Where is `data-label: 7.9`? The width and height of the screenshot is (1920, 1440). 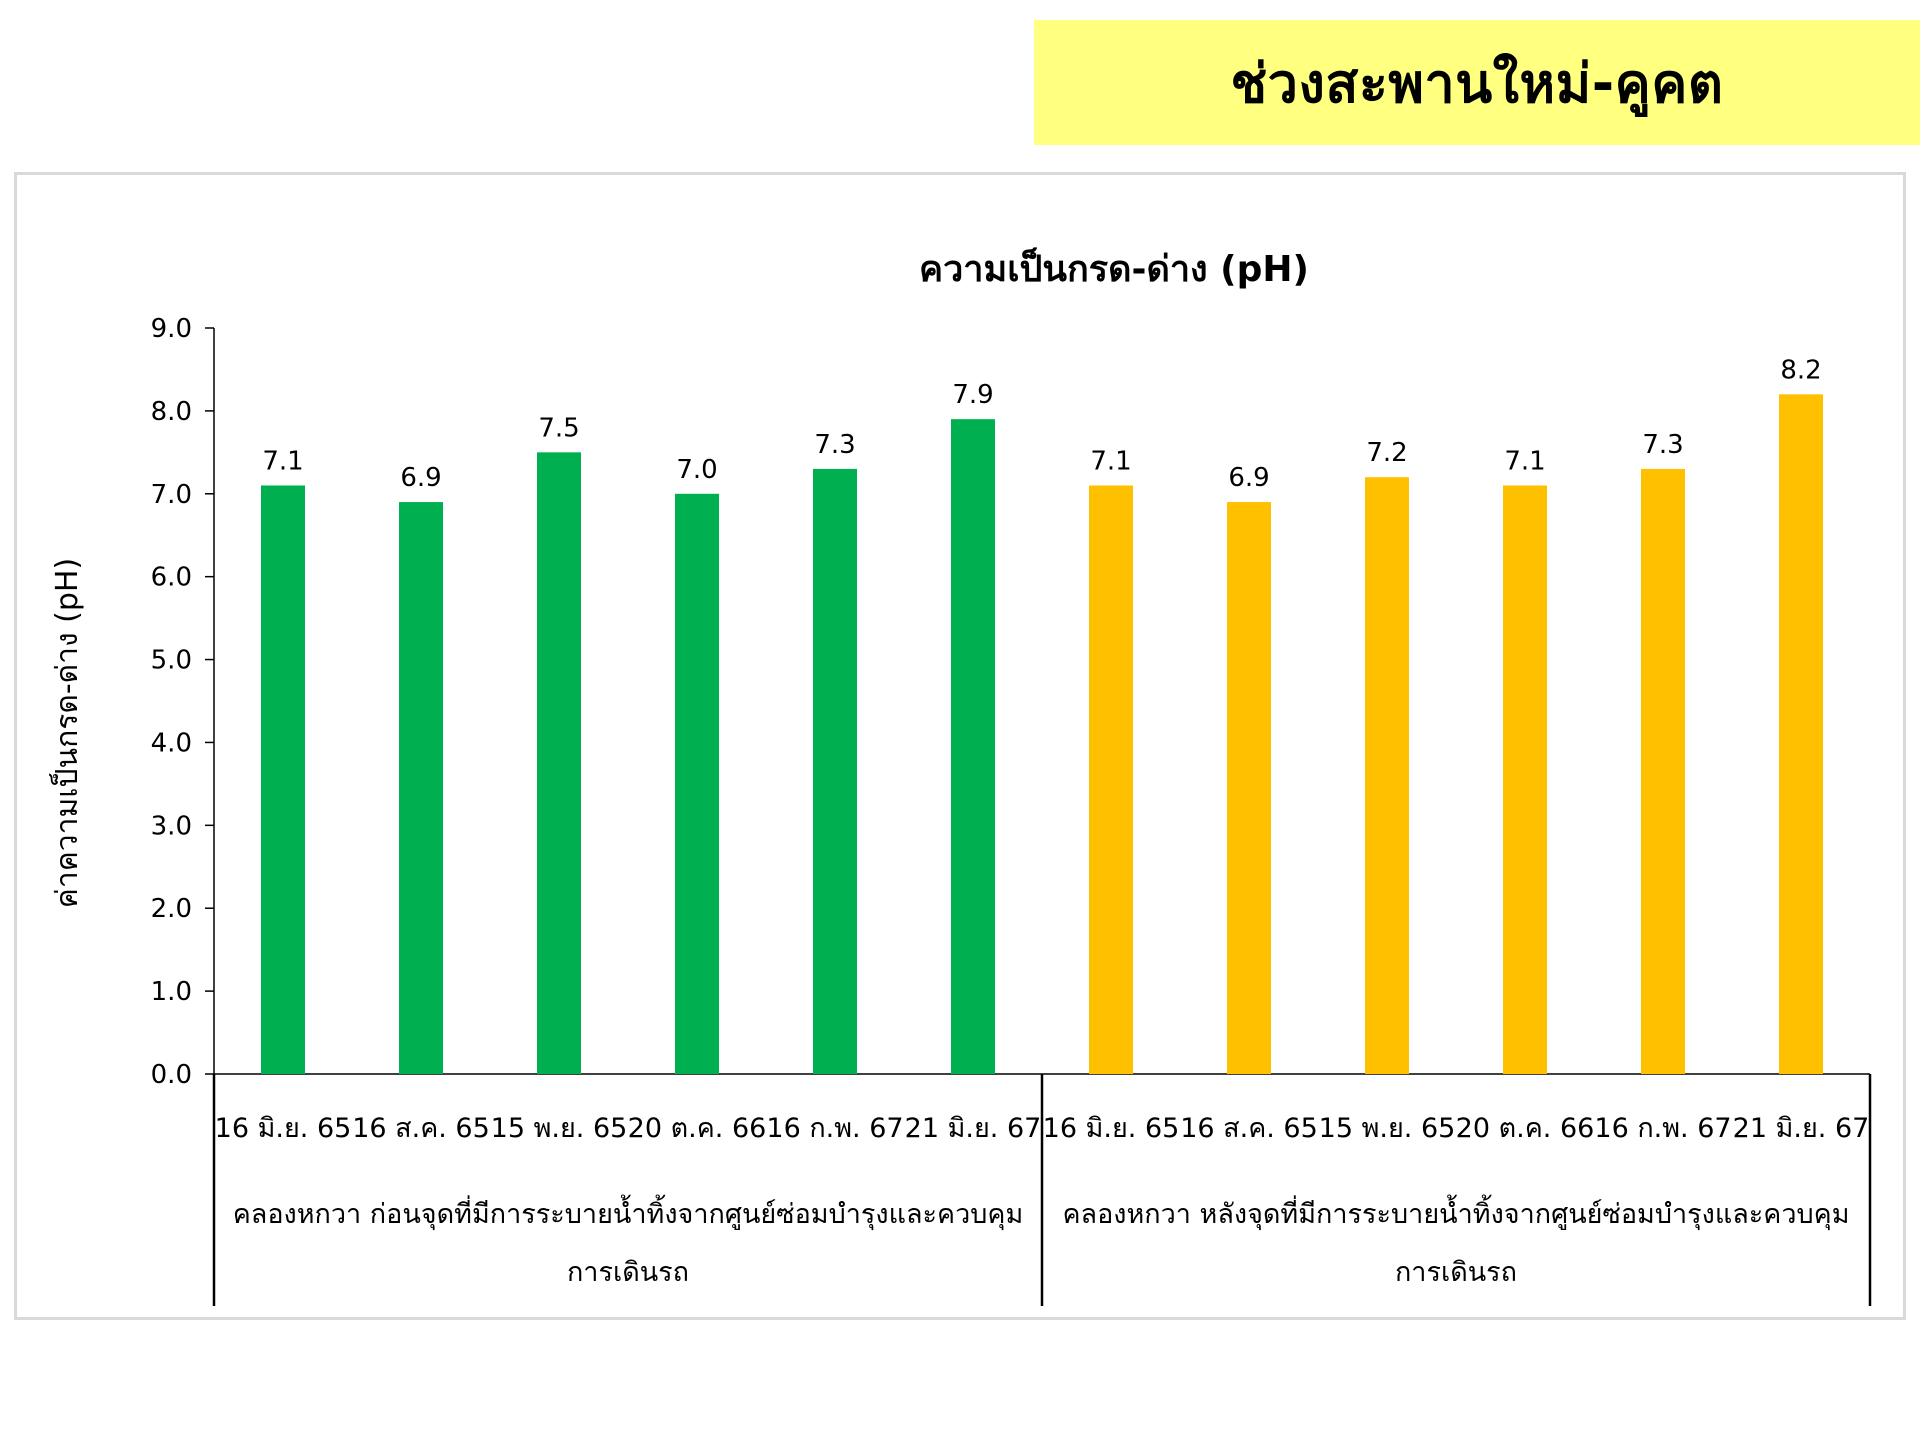 data-label: 7.9 is located at coordinates (972, 395).